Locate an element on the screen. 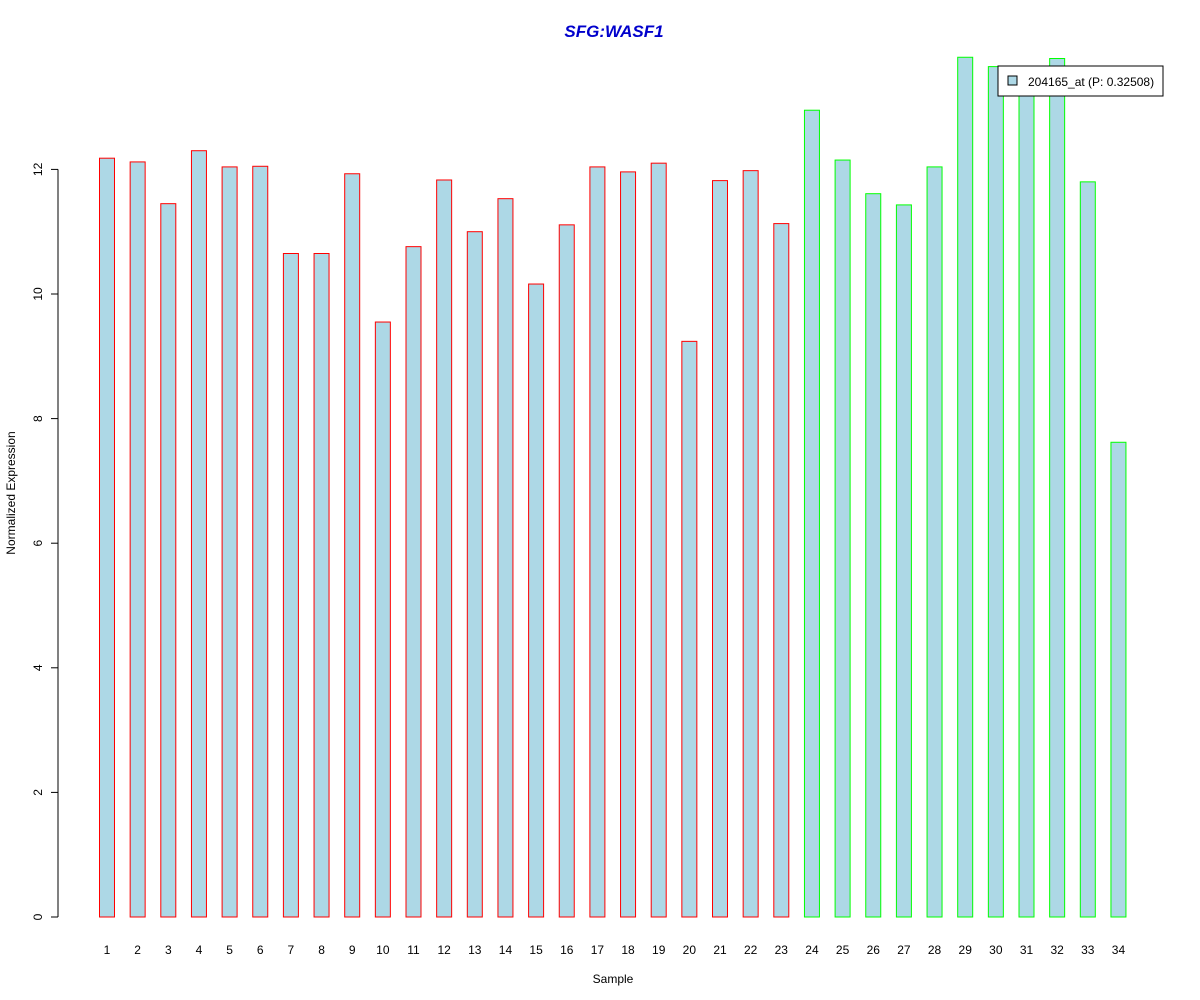 The image size is (1200, 1000). x-tick-label: 26 is located at coordinates (874, 950).